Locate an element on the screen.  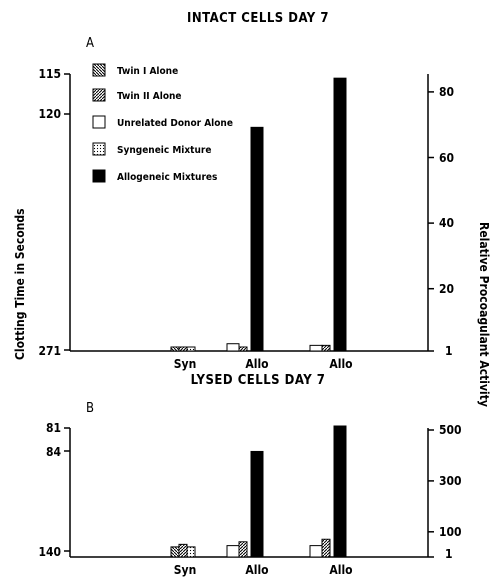
y-axis-left-label: Clotting Time in Seconds is located at coordinates (20, 284).